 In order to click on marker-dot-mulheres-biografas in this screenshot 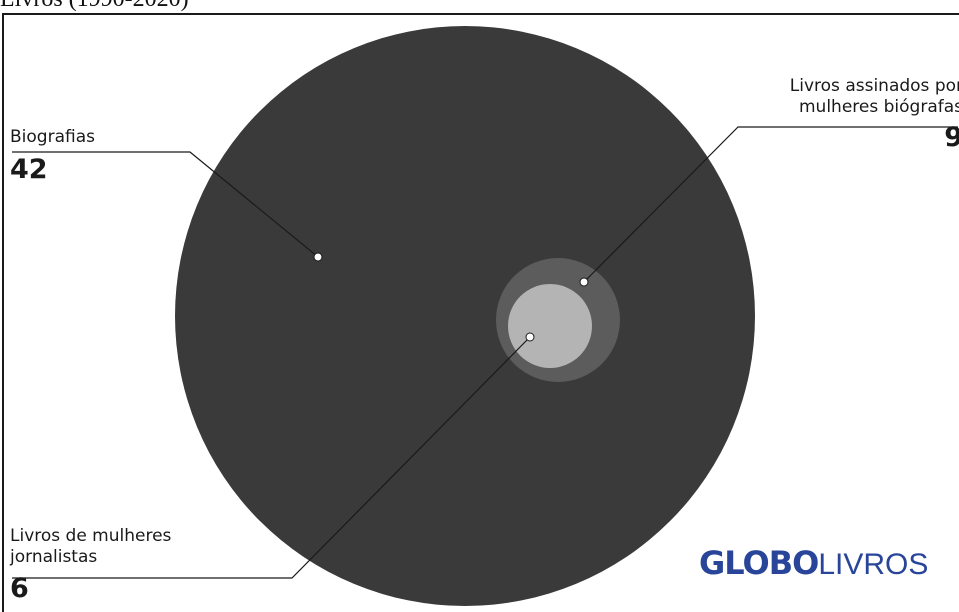, I will do `click(584, 282)`.